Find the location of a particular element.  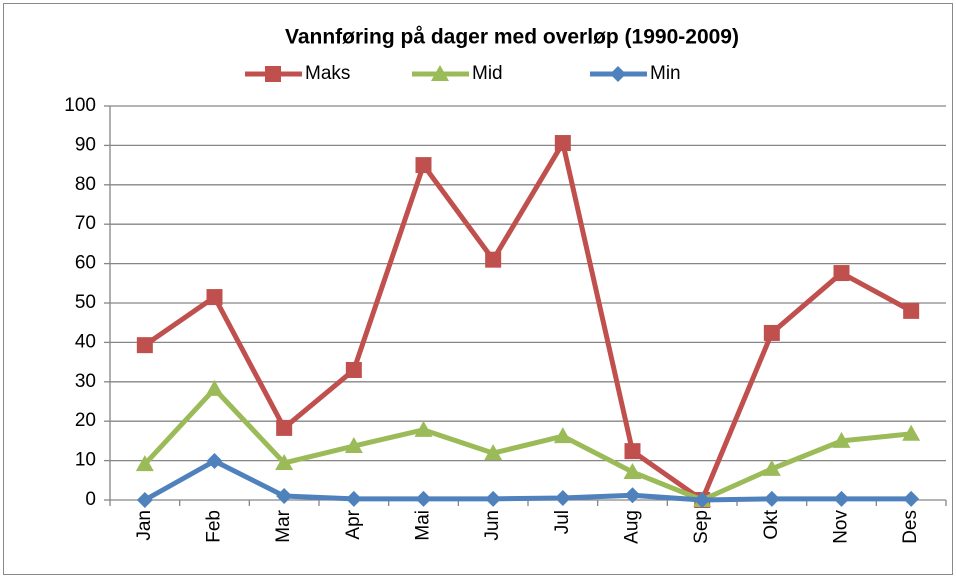

y-tick-label: 90 is located at coordinates (85, 144).